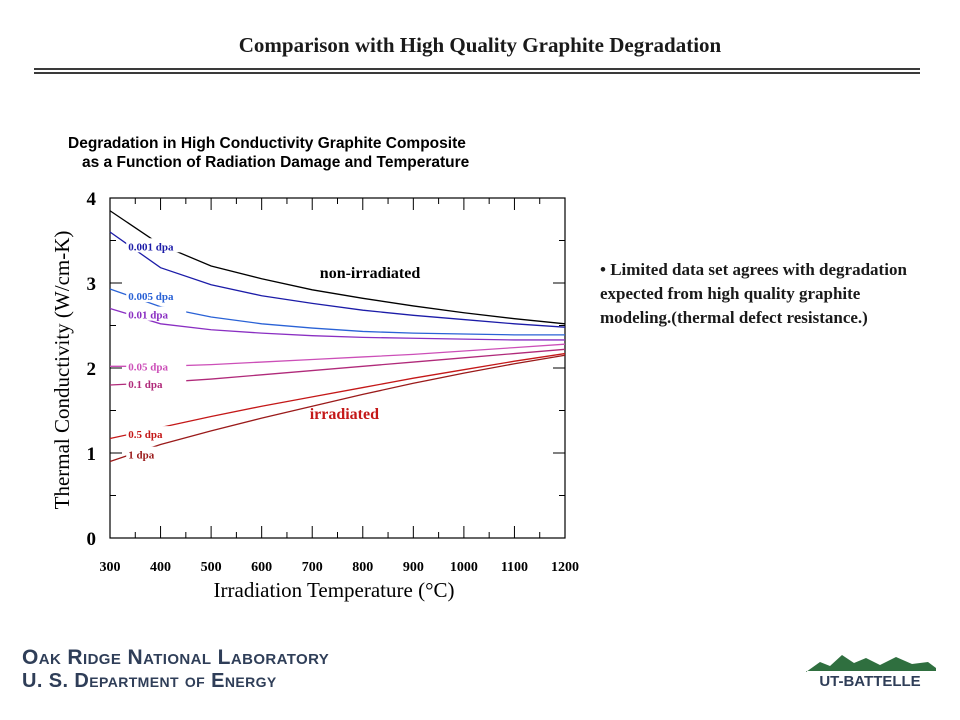 Image resolution: width=960 pixels, height=720 pixels. What do you see at coordinates (148, 316) in the screenshot?
I see `series-label-3: 0.01 dpa` at bounding box center [148, 316].